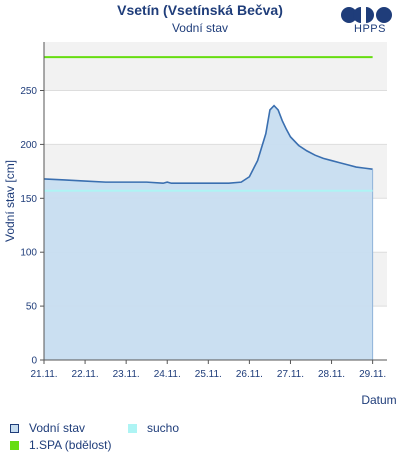  What do you see at coordinates (70, 445) in the screenshot?
I see `legend-label-spa1: 1.SPA (bdělost)` at bounding box center [70, 445].